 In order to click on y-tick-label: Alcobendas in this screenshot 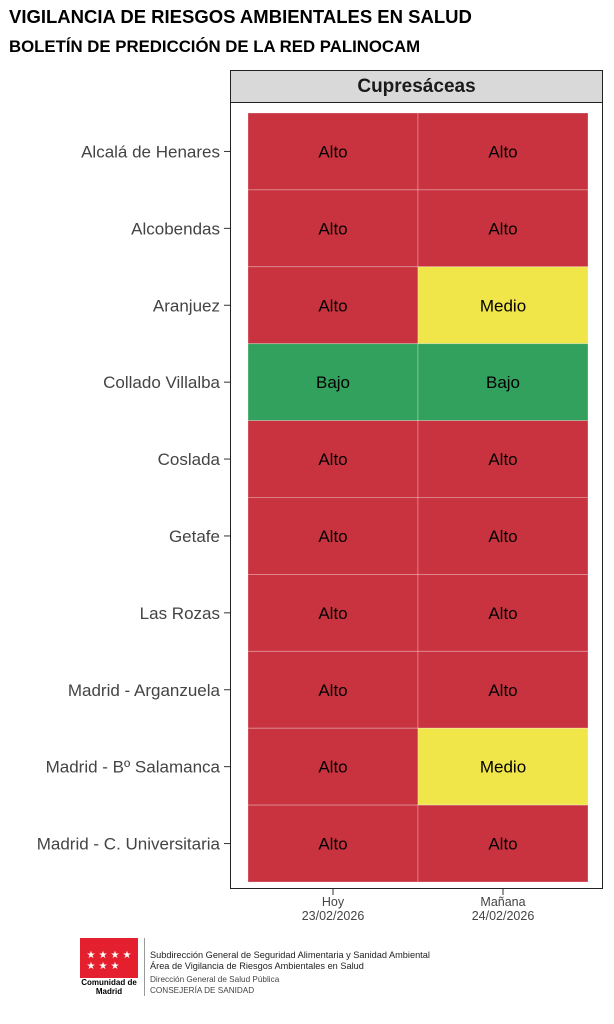, I will do `click(175, 228)`.